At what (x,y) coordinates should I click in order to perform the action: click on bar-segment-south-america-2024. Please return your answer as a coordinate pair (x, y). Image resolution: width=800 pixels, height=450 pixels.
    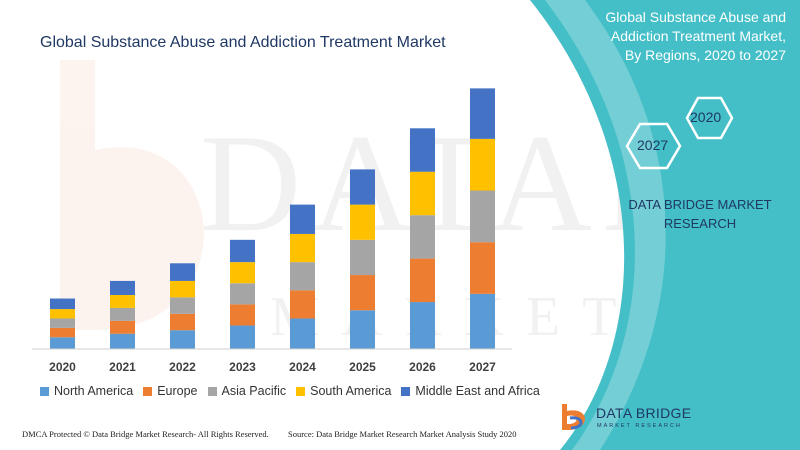
    Looking at the image, I should click on (302, 248).